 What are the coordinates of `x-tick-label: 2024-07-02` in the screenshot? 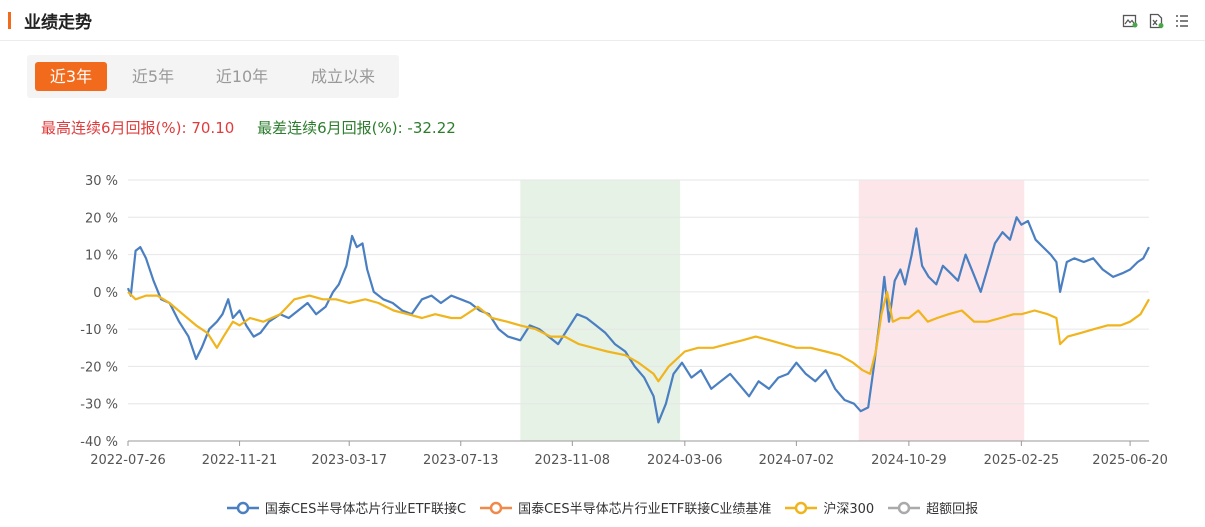 It's located at (797, 460).